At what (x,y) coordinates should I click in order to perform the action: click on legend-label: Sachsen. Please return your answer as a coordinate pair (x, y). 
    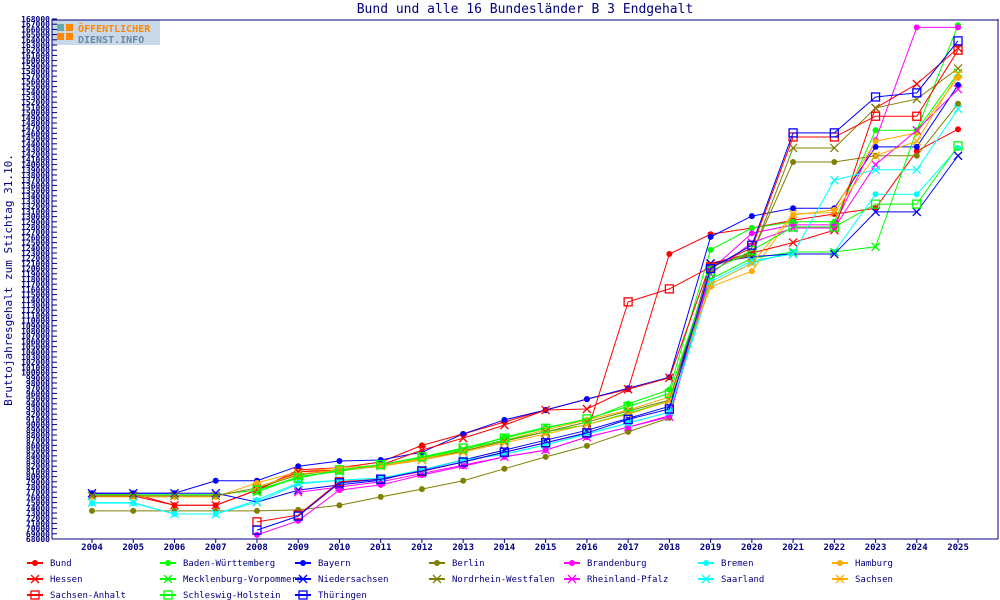
    Looking at the image, I should click on (874, 580).